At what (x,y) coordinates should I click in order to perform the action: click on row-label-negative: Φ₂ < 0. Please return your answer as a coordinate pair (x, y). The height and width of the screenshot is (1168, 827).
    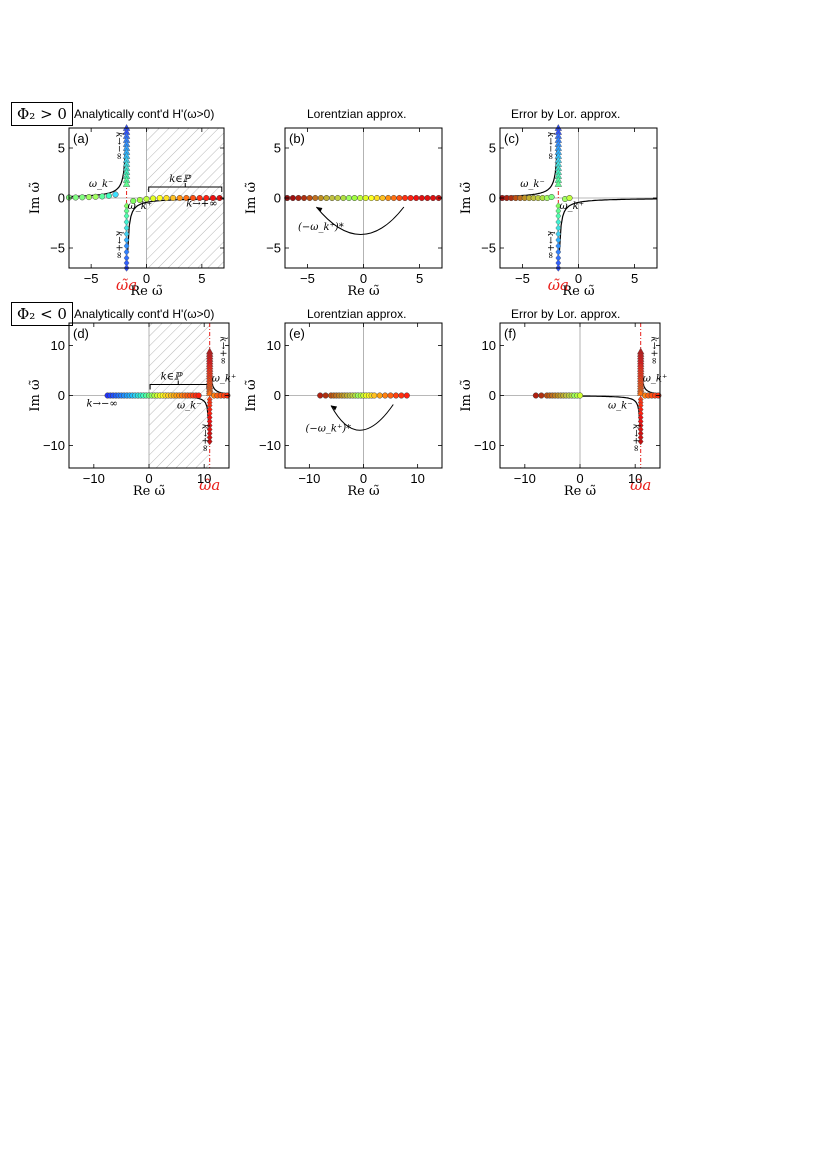
    Looking at the image, I should click on (42, 314).